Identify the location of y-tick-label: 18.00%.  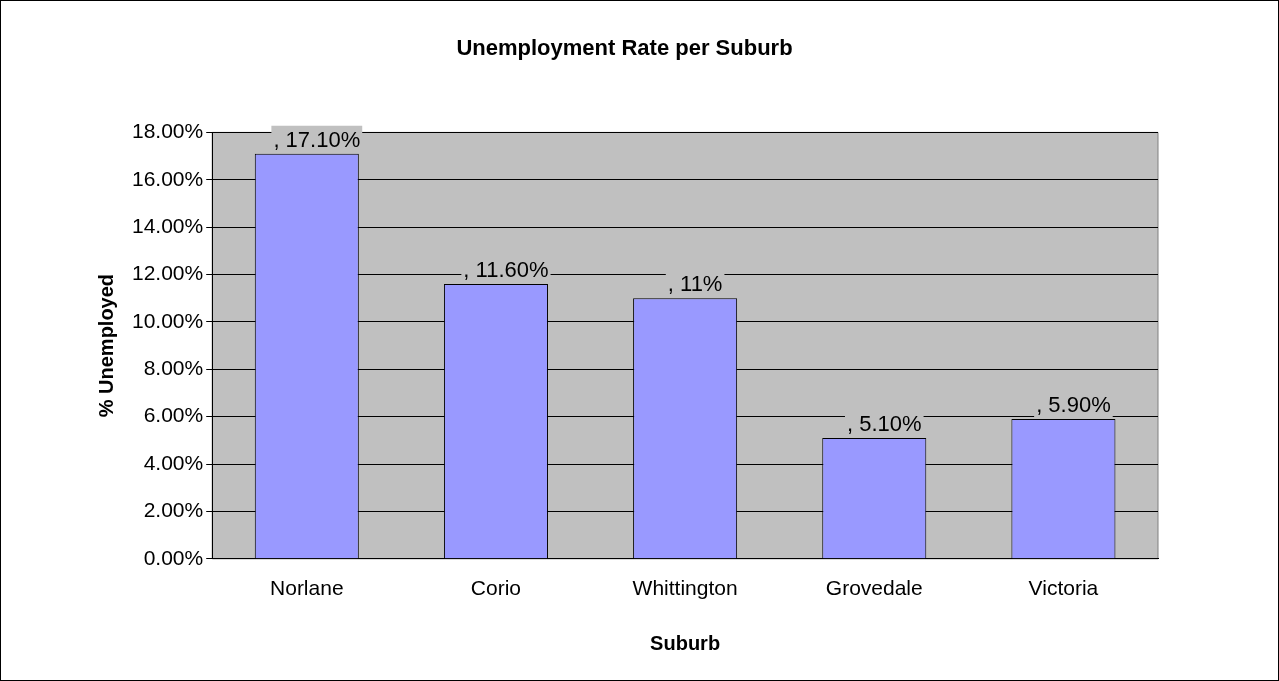
(167, 131).